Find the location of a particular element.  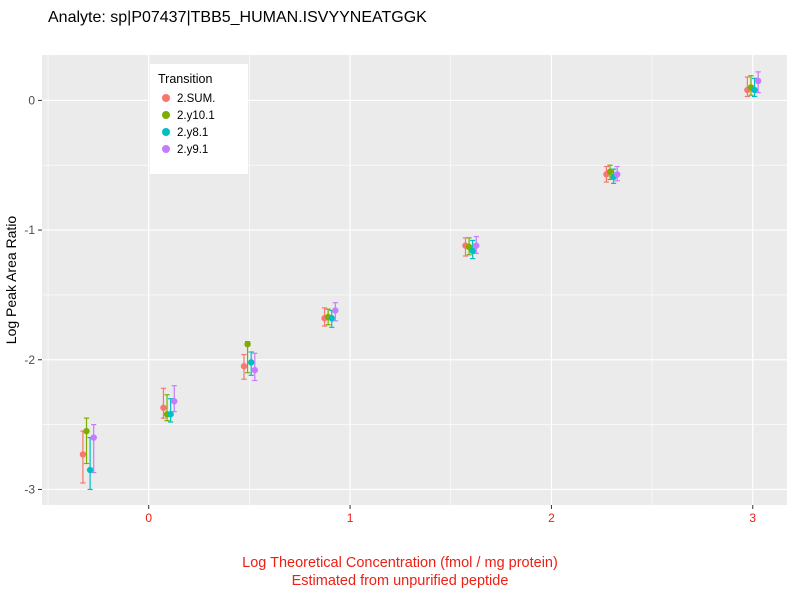

x-tick-label: 3 is located at coordinates (752, 518).